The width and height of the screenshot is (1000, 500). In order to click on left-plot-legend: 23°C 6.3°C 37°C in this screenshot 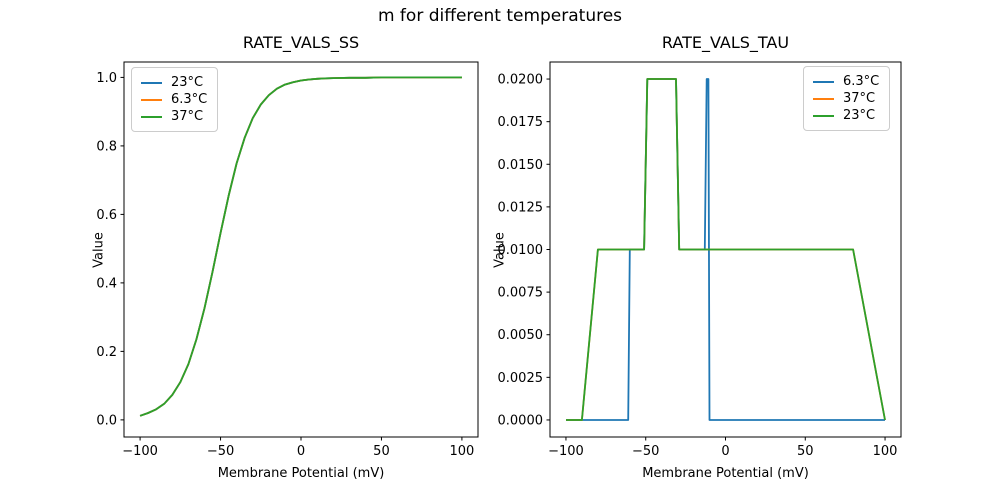, I will do `click(175, 99)`.